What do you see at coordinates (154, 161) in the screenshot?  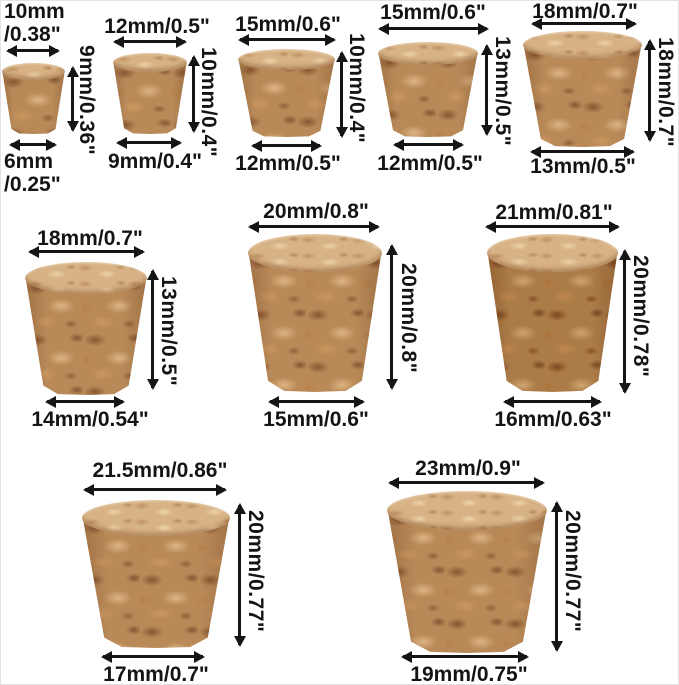 I see `bottom-diameter-label: 9mm/0.4"` at bounding box center [154, 161].